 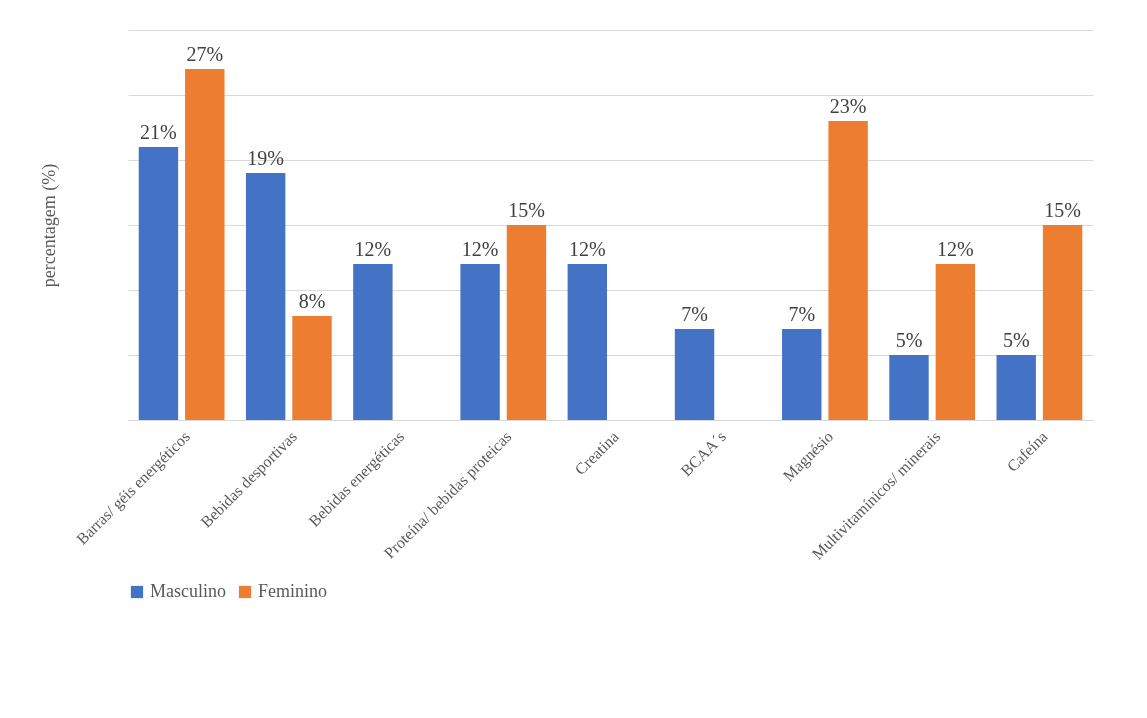 What do you see at coordinates (205, 54) in the screenshot?
I see `data-label: 27%` at bounding box center [205, 54].